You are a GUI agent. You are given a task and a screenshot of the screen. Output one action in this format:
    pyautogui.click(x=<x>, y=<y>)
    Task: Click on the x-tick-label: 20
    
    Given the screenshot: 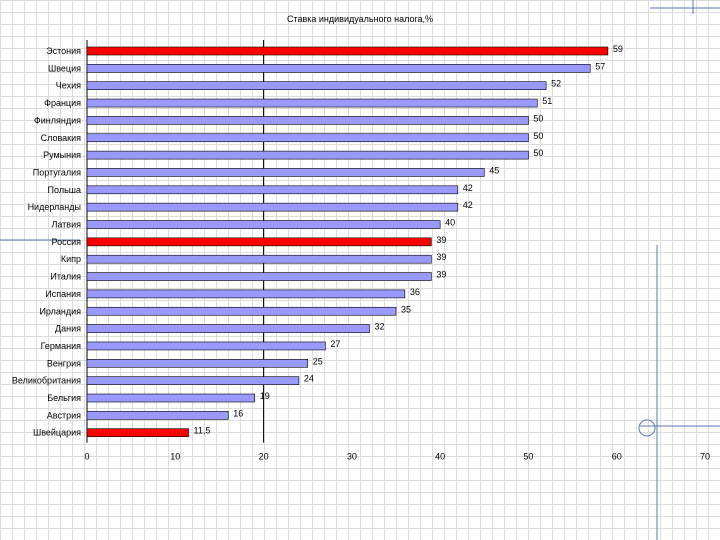 What is the action you would take?
    pyautogui.click(x=264, y=457)
    